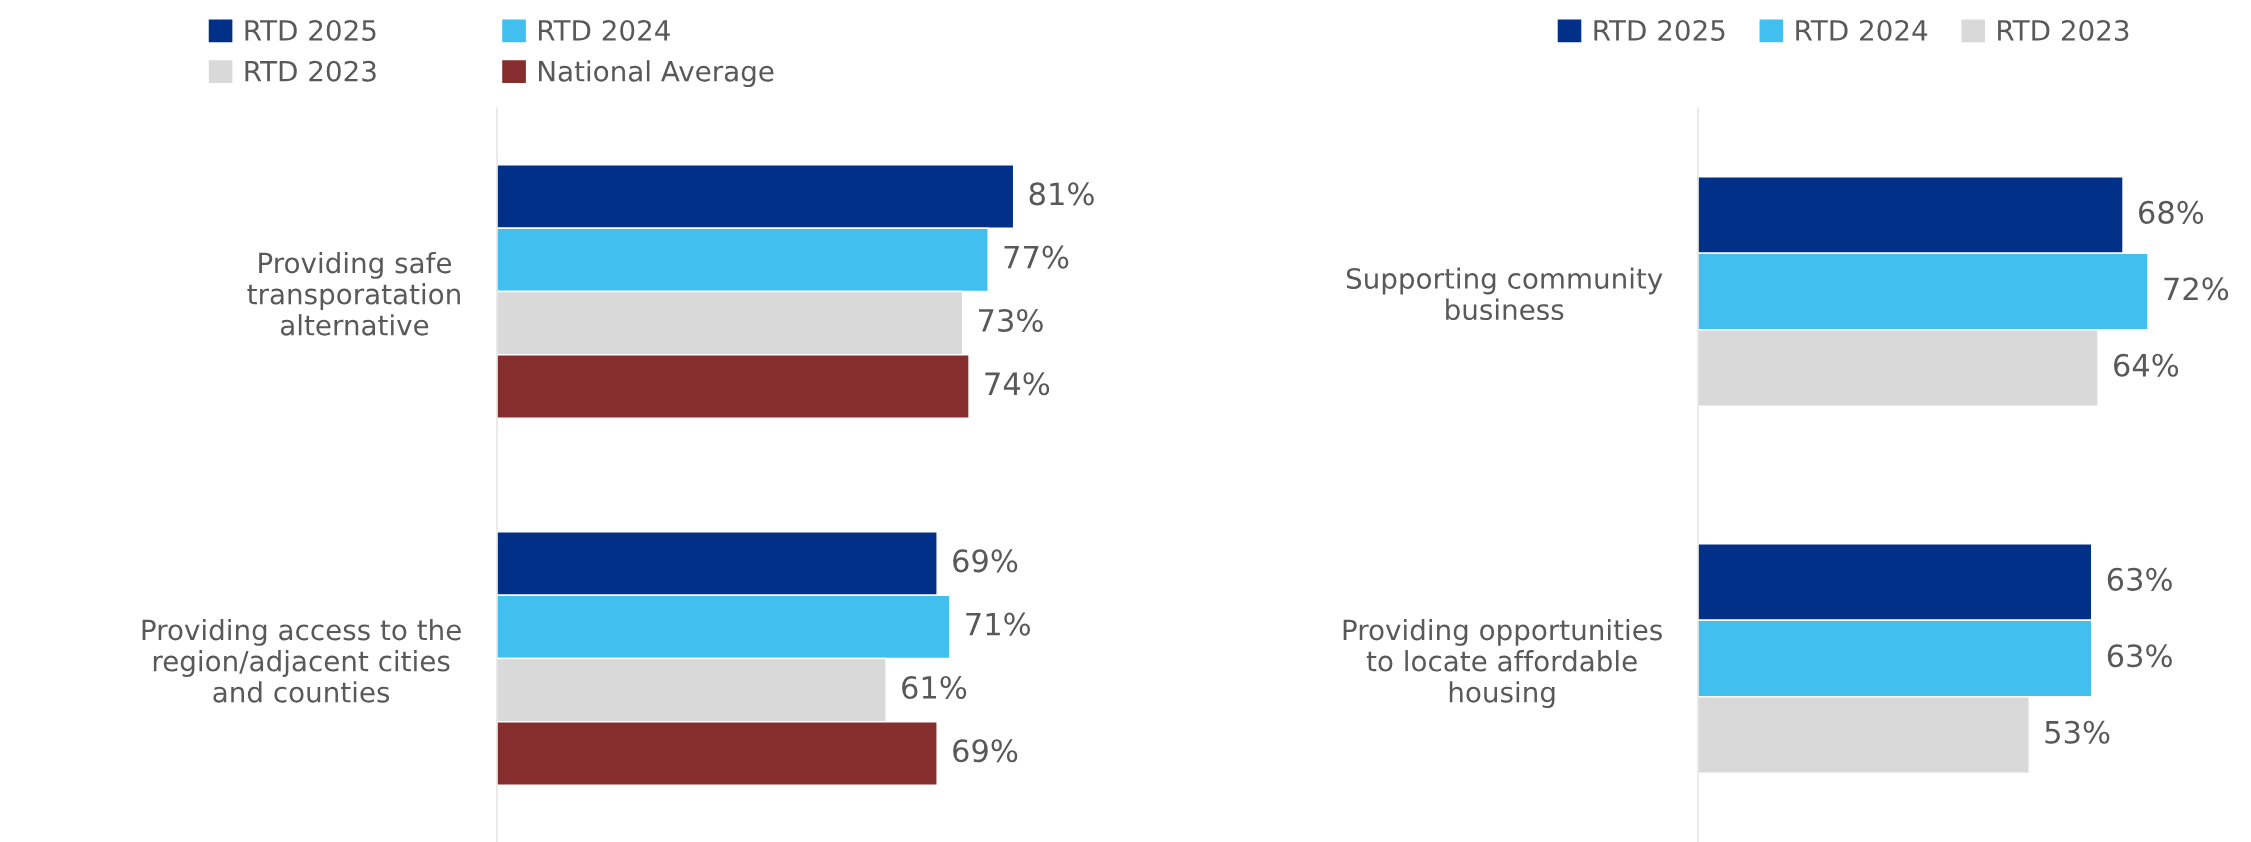  I want to click on data-label: 61%, so click(934, 687).